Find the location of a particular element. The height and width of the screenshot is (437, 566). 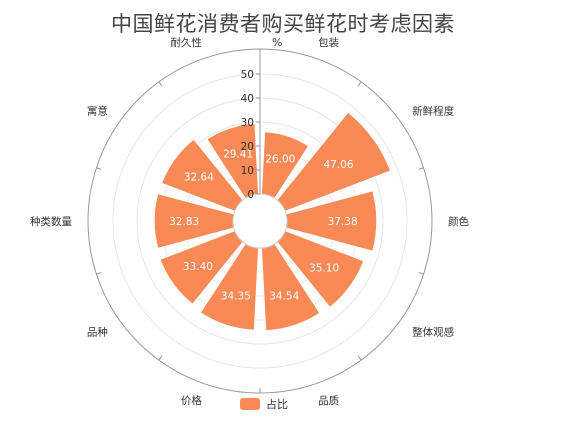

category-label: 种类数量 is located at coordinates (51, 221).